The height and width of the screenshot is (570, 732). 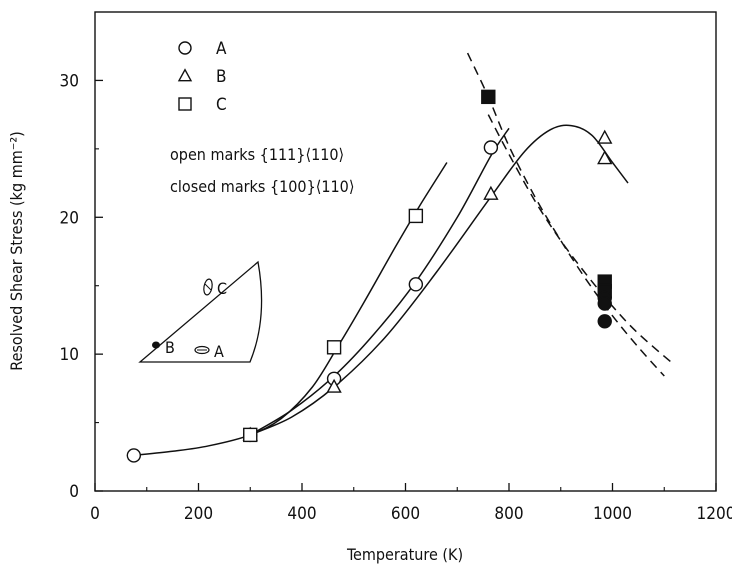 What do you see at coordinates (488, 97) in the screenshot?
I see `square-closed-point` at bounding box center [488, 97].